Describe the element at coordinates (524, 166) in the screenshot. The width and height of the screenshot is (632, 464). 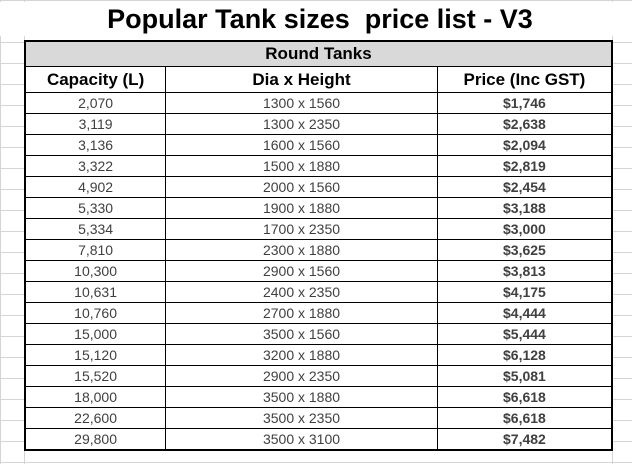
I see `price-cell: $2,819` at that location.